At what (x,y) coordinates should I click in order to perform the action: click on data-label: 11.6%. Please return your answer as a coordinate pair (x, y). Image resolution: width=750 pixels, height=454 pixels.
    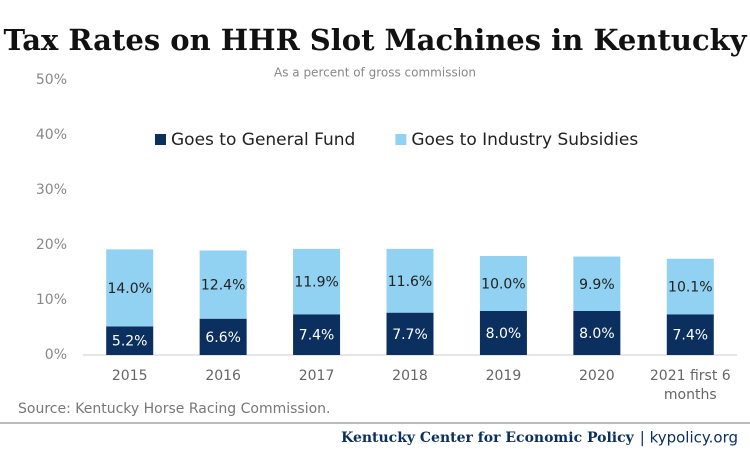
    Looking at the image, I should click on (410, 282).